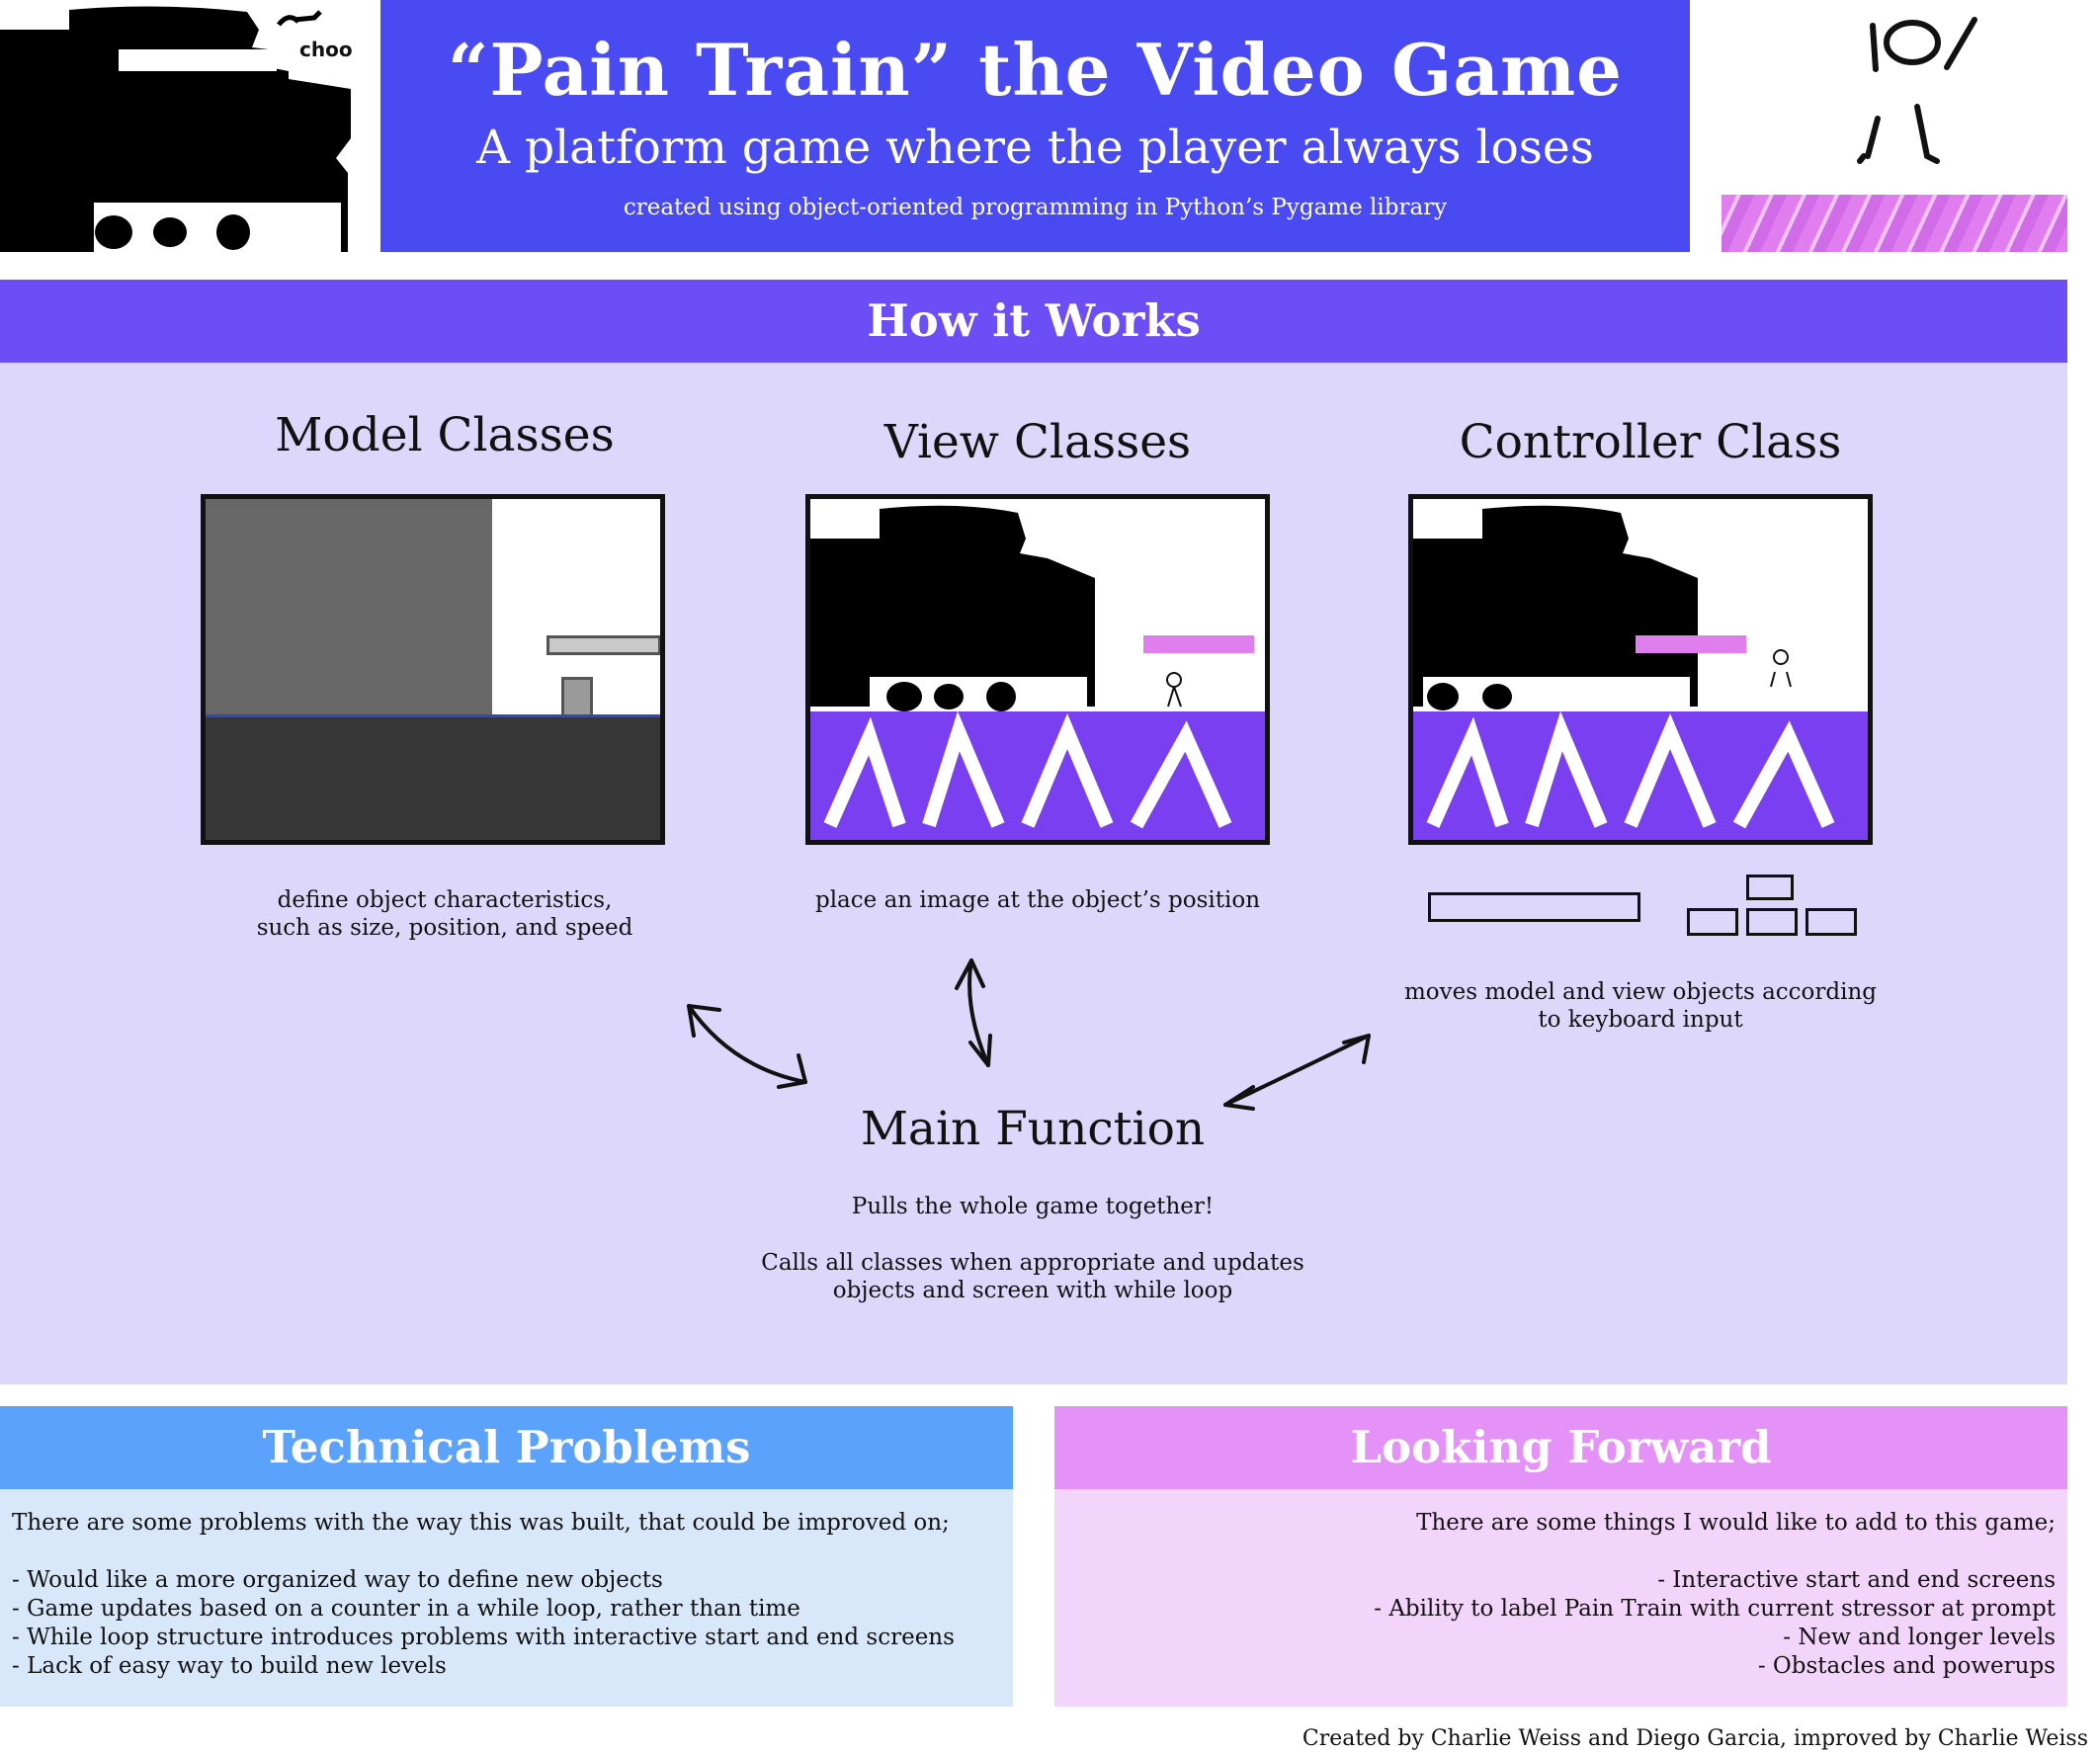  Describe the element at coordinates (229, 1666) in the screenshot. I see `list-item: - Lack of easy way to build new levels` at that location.